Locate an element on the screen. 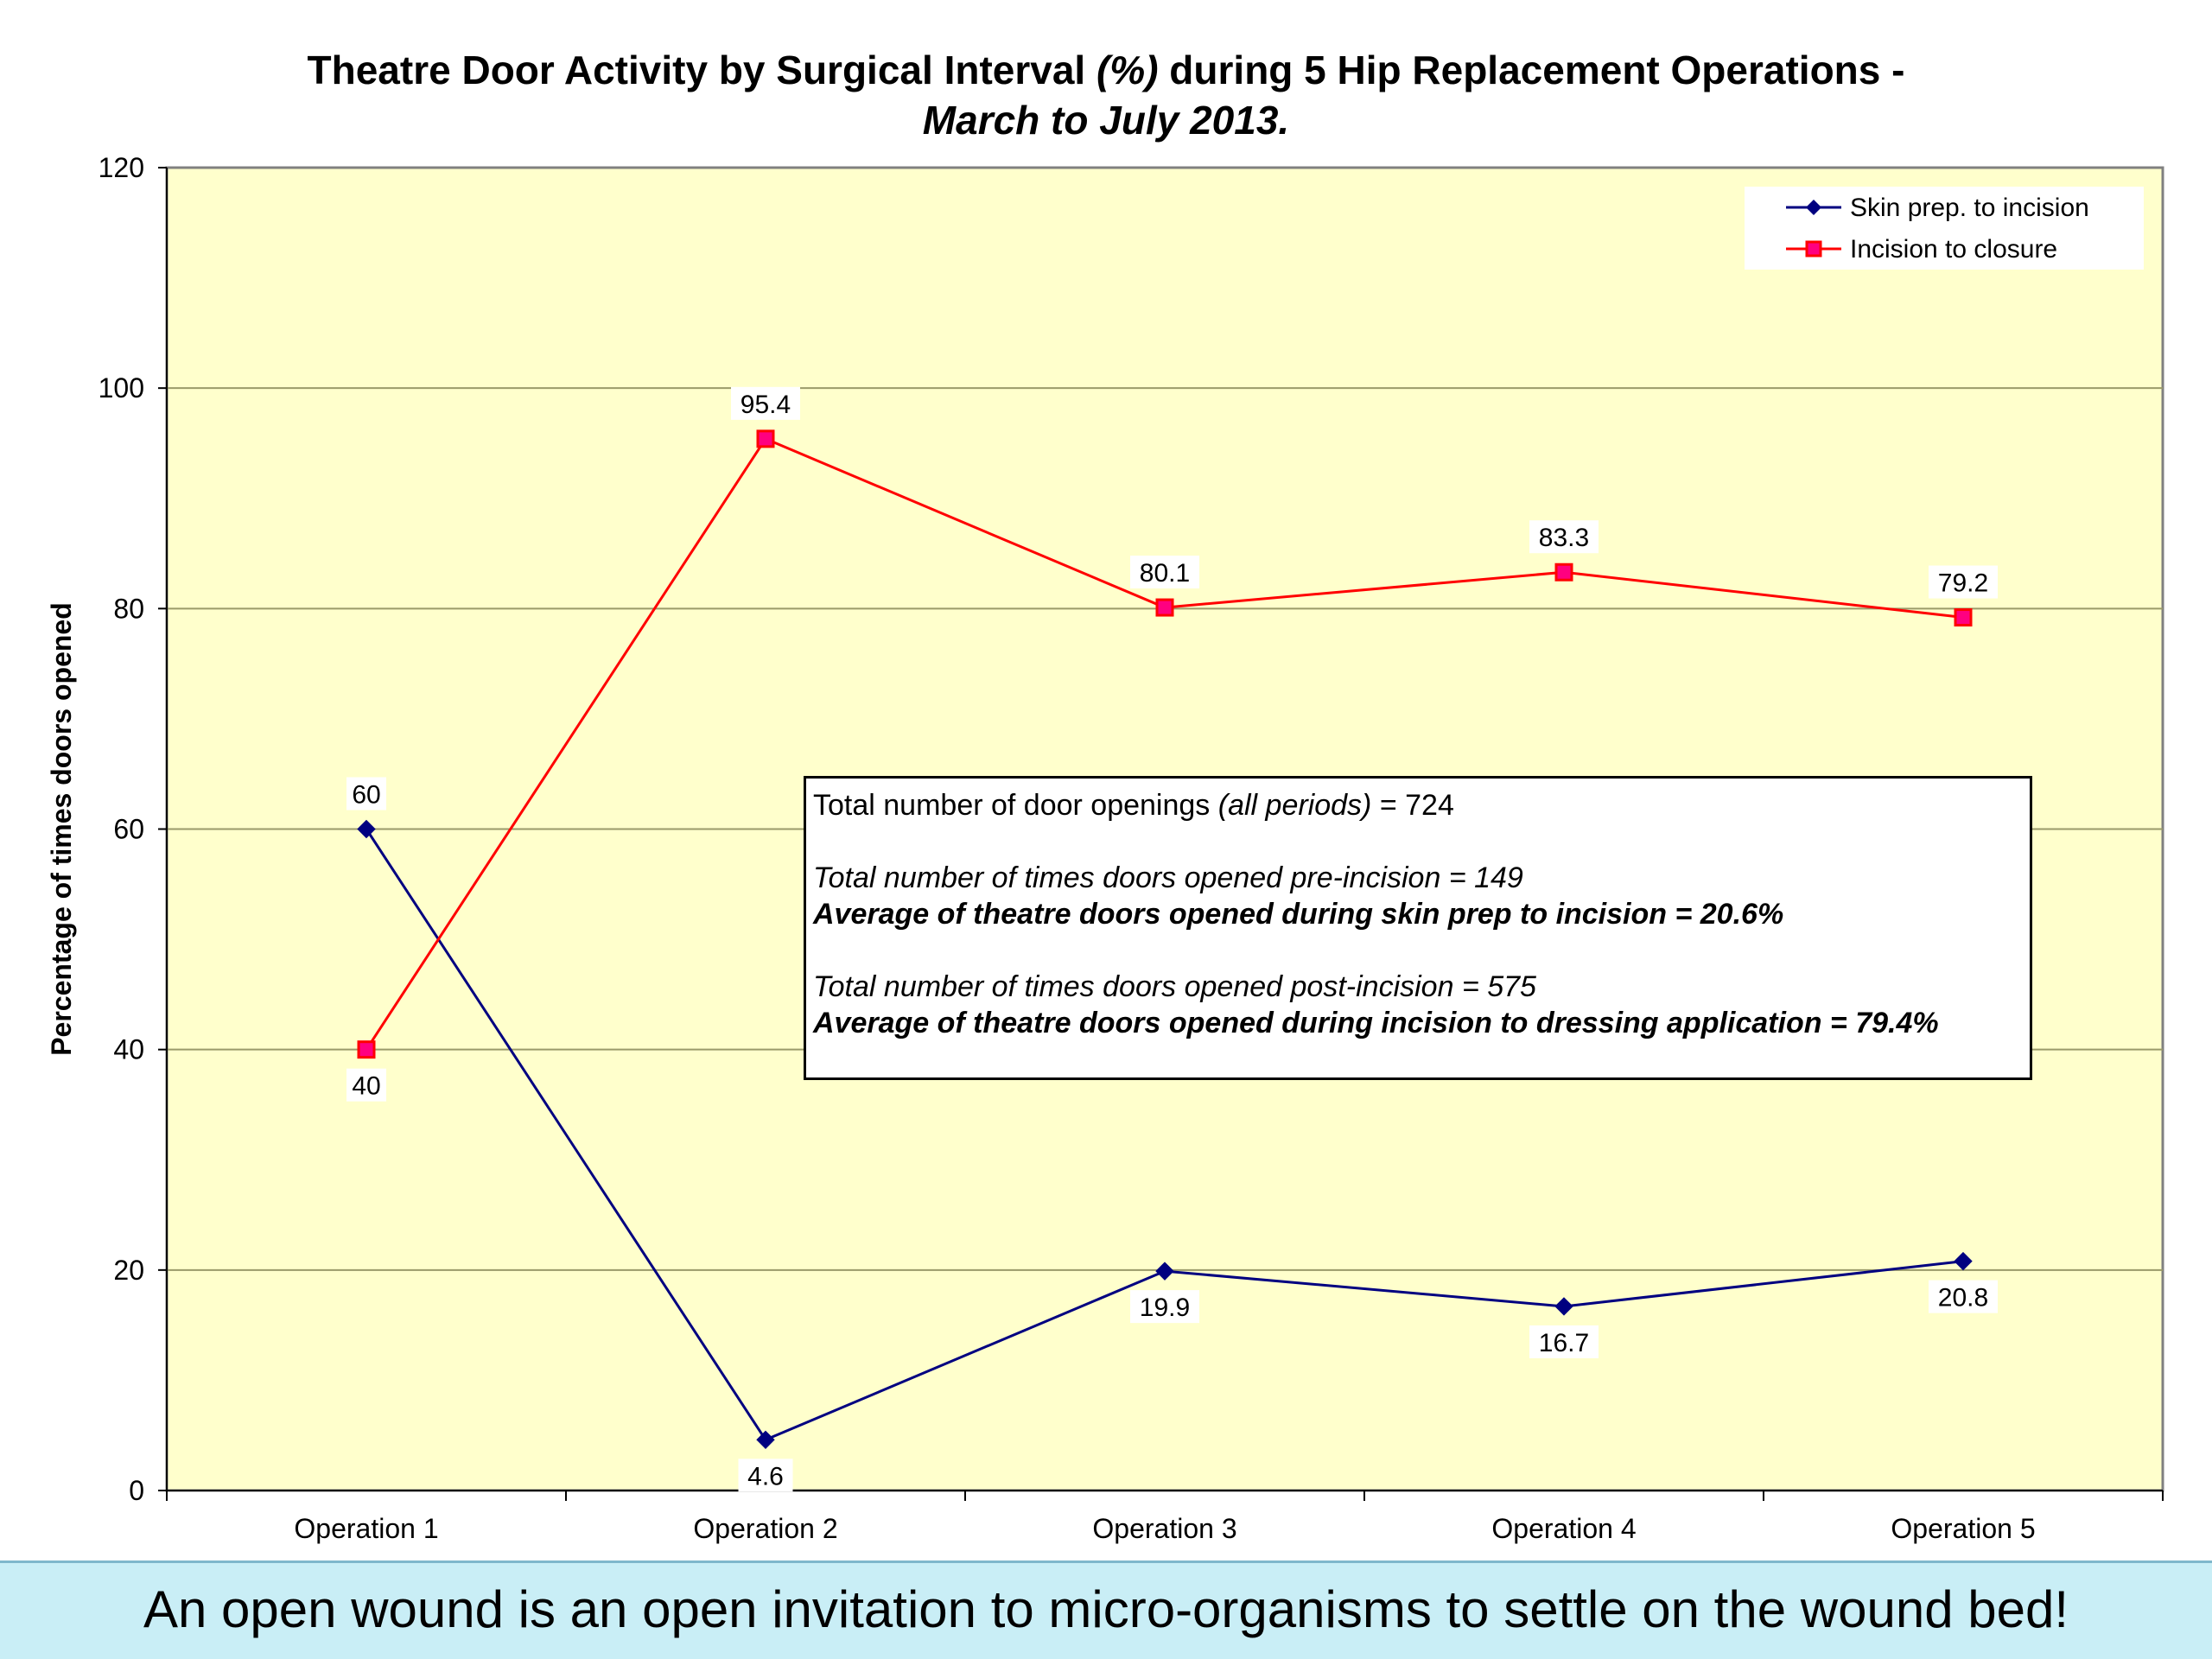 The width and height of the screenshot is (2212, 1659). data-label: 19.9 is located at coordinates (1165, 1308).